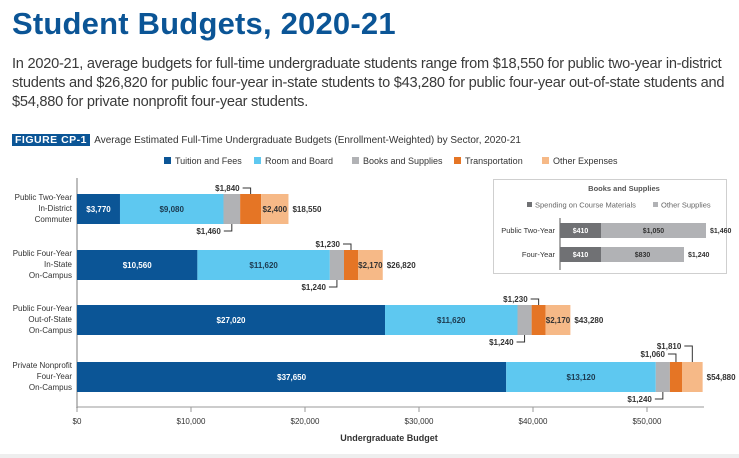 This screenshot has height=458, width=739. Describe the element at coordinates (58, 264) in the screenshot. I see `category-label: In-State` at that location.